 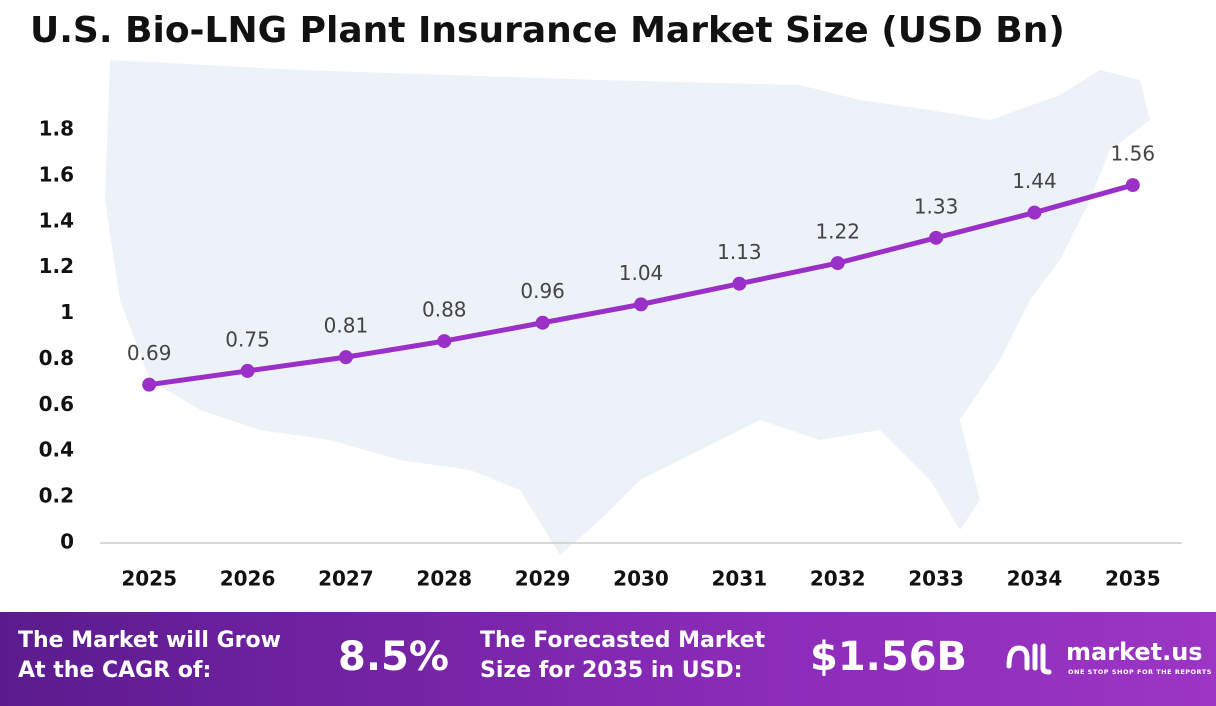 What do you see at coordinates (641, 273) in the screenshot?
I see `value-label: 1.04` at bounding box center [641, 273].